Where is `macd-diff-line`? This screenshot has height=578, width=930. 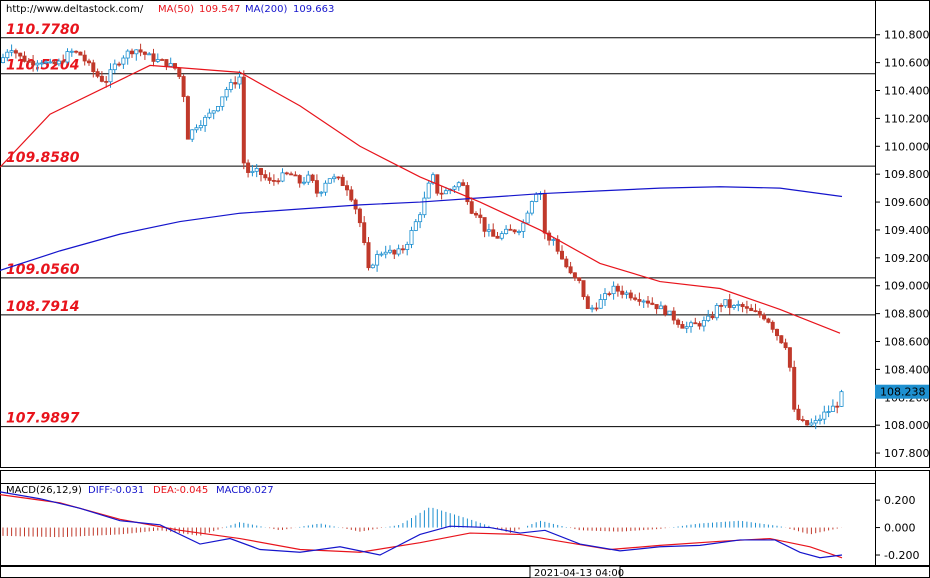 macd-diff-line is located at coordinates (421, 525).